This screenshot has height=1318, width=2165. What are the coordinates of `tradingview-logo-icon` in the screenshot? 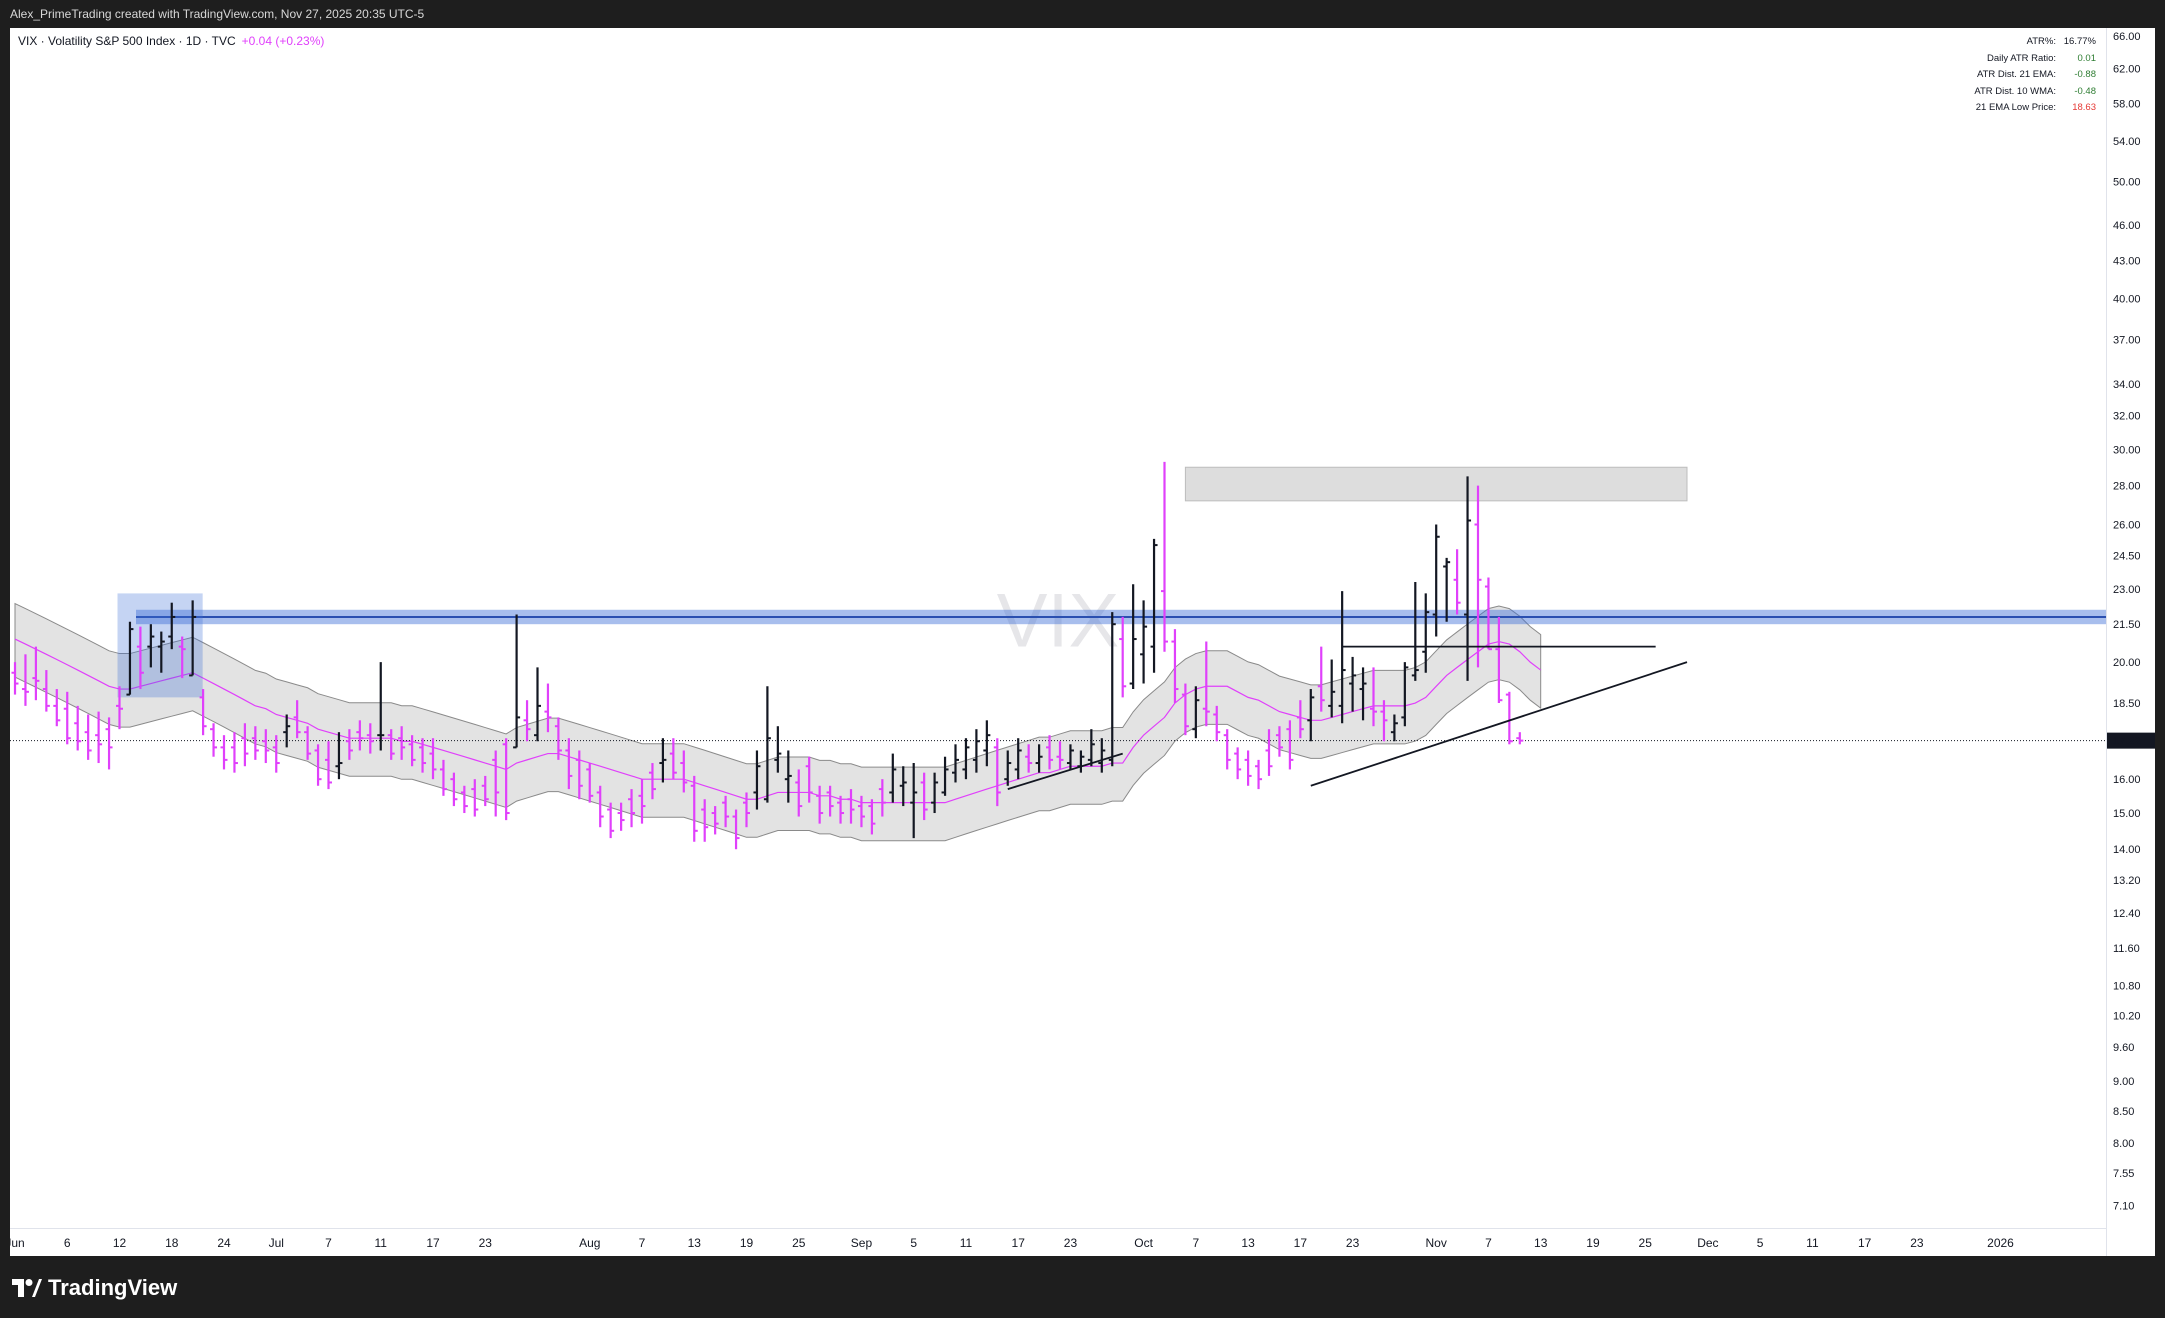 It's located at (27, 1288).